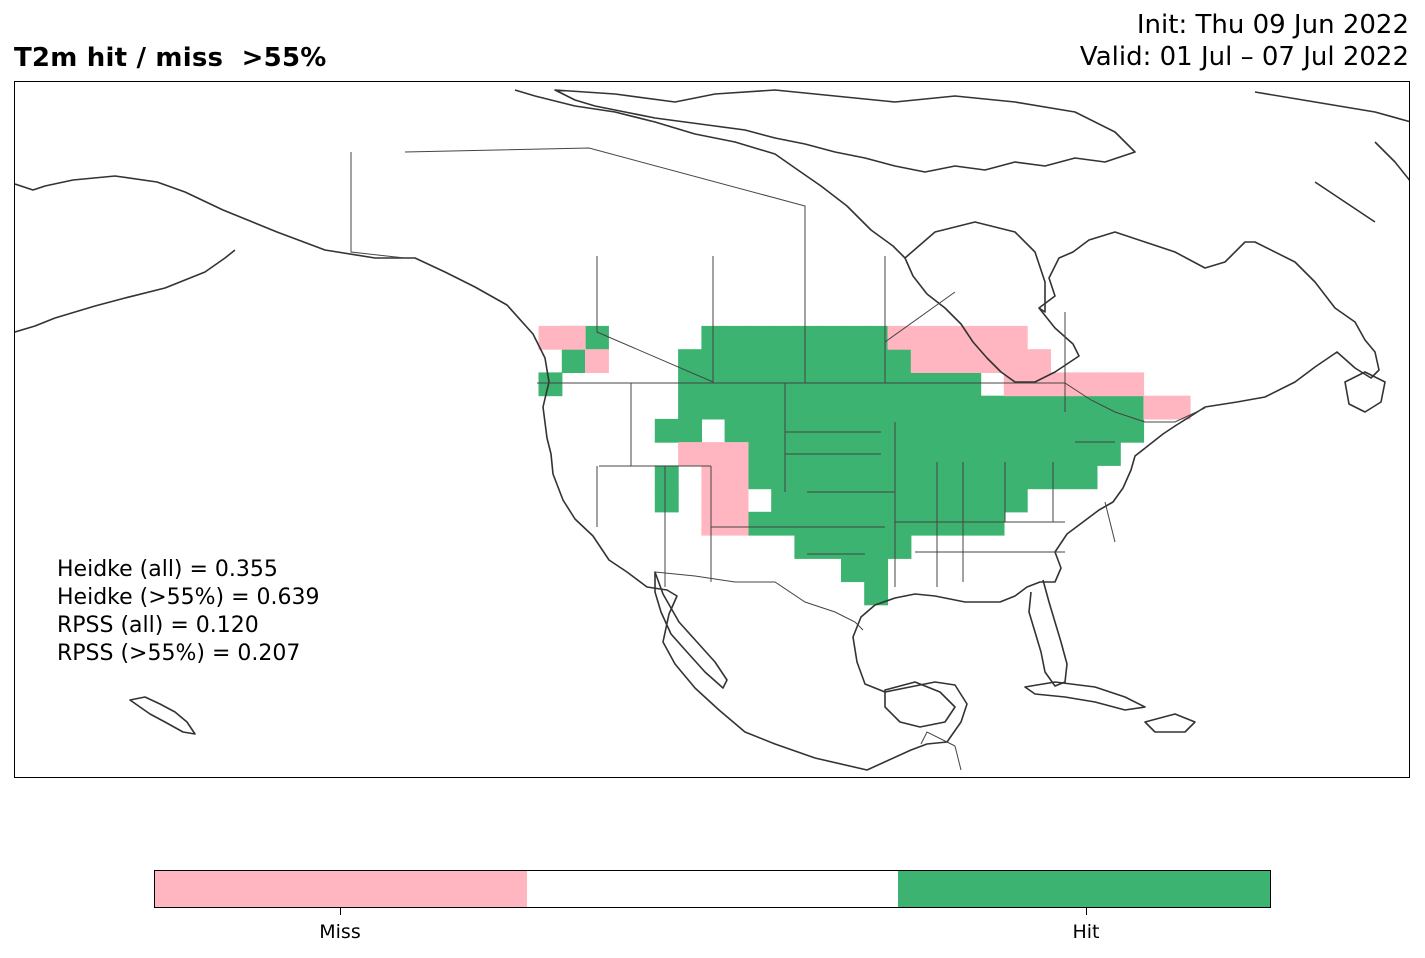  What do you see at coordinates (158, 625) in the screenshot?
I see `rpss-all: RPSS (all) = 0.120` at bounding box center [158, 625].